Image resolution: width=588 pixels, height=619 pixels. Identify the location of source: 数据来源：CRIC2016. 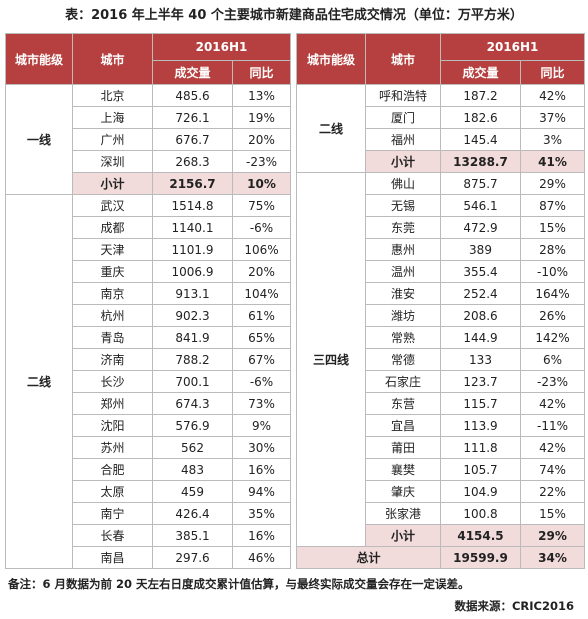
(514, 606).